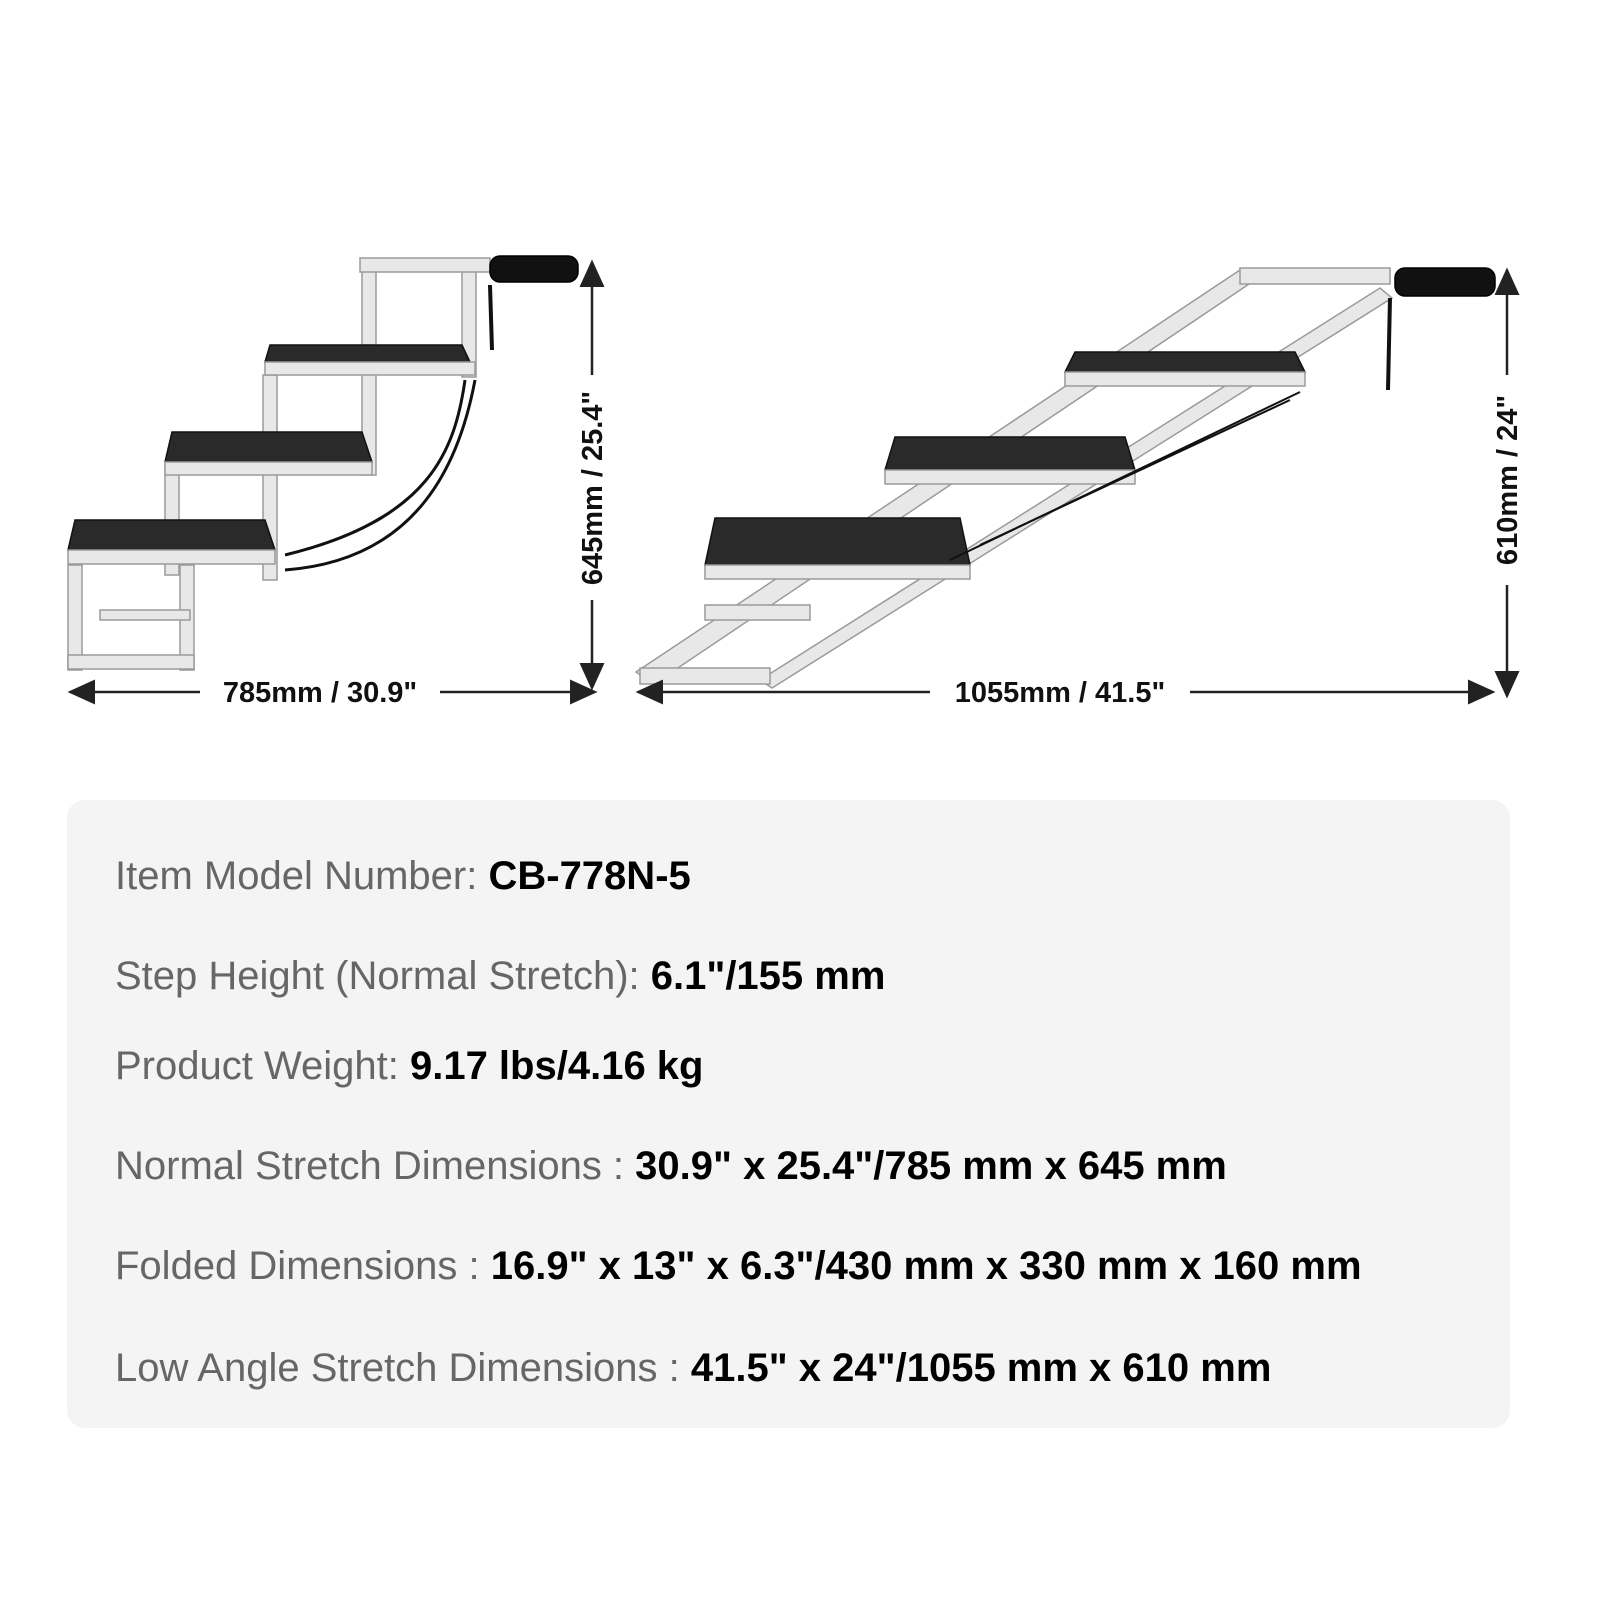  Describe the element at coordinates (375, 1166) in the screenshot. I see `spec-label: Normal Stretch Dimensions :` at that location.